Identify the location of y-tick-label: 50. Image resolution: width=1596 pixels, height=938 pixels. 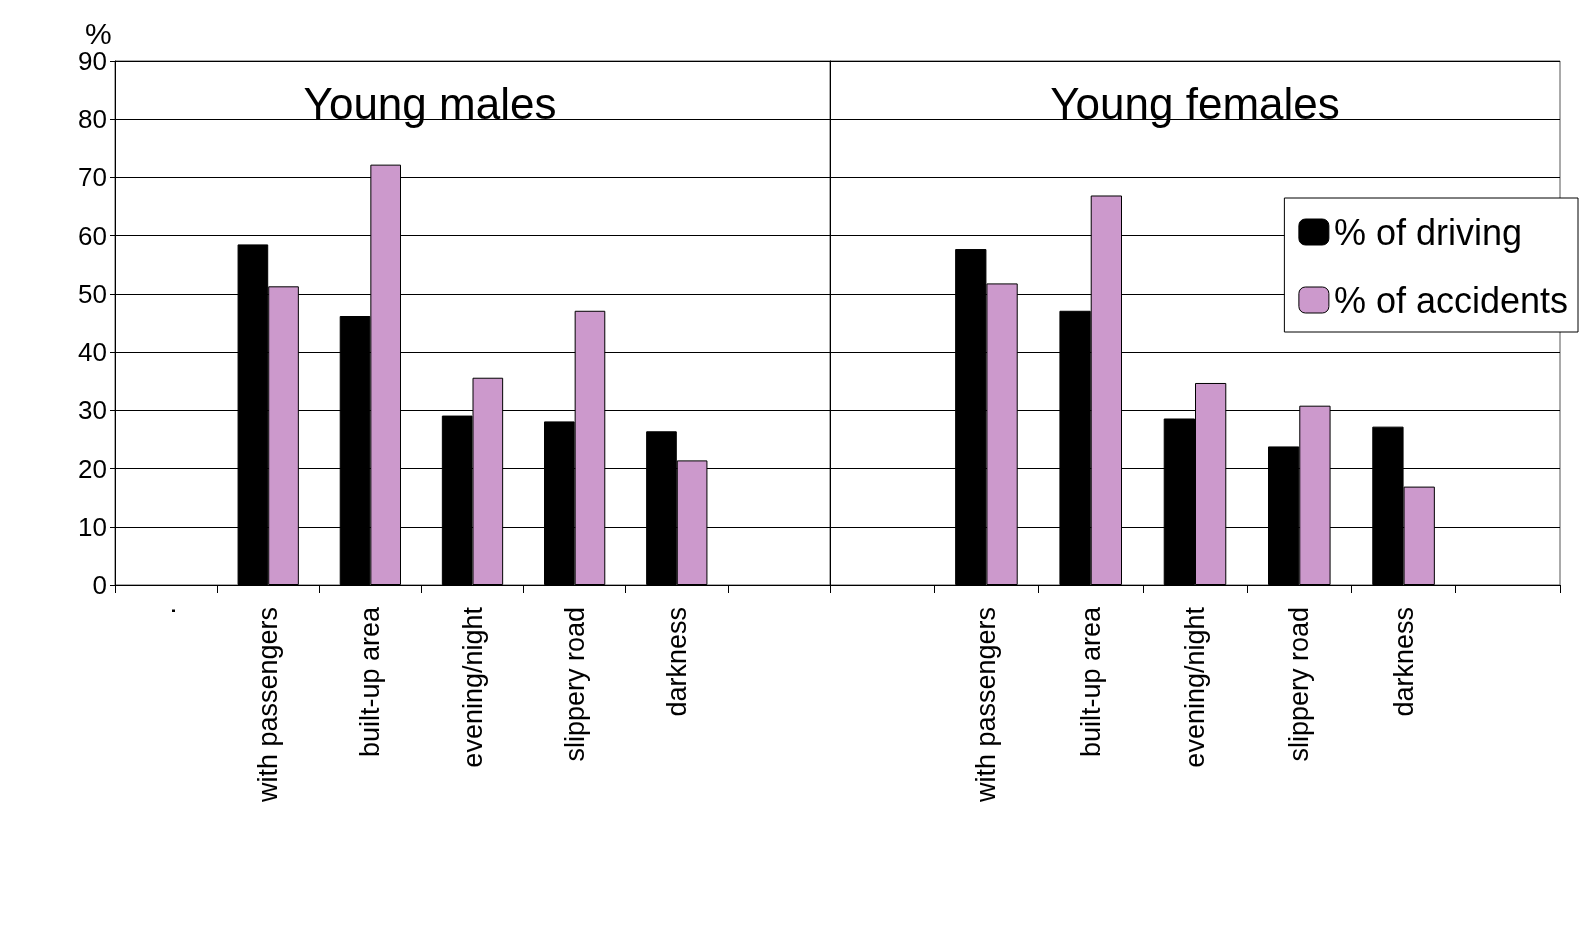
(92, 293).